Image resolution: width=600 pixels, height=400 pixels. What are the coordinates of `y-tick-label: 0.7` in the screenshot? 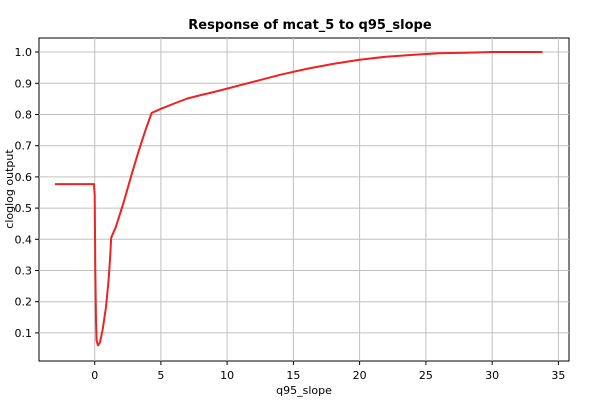 It's located at (24, 146).